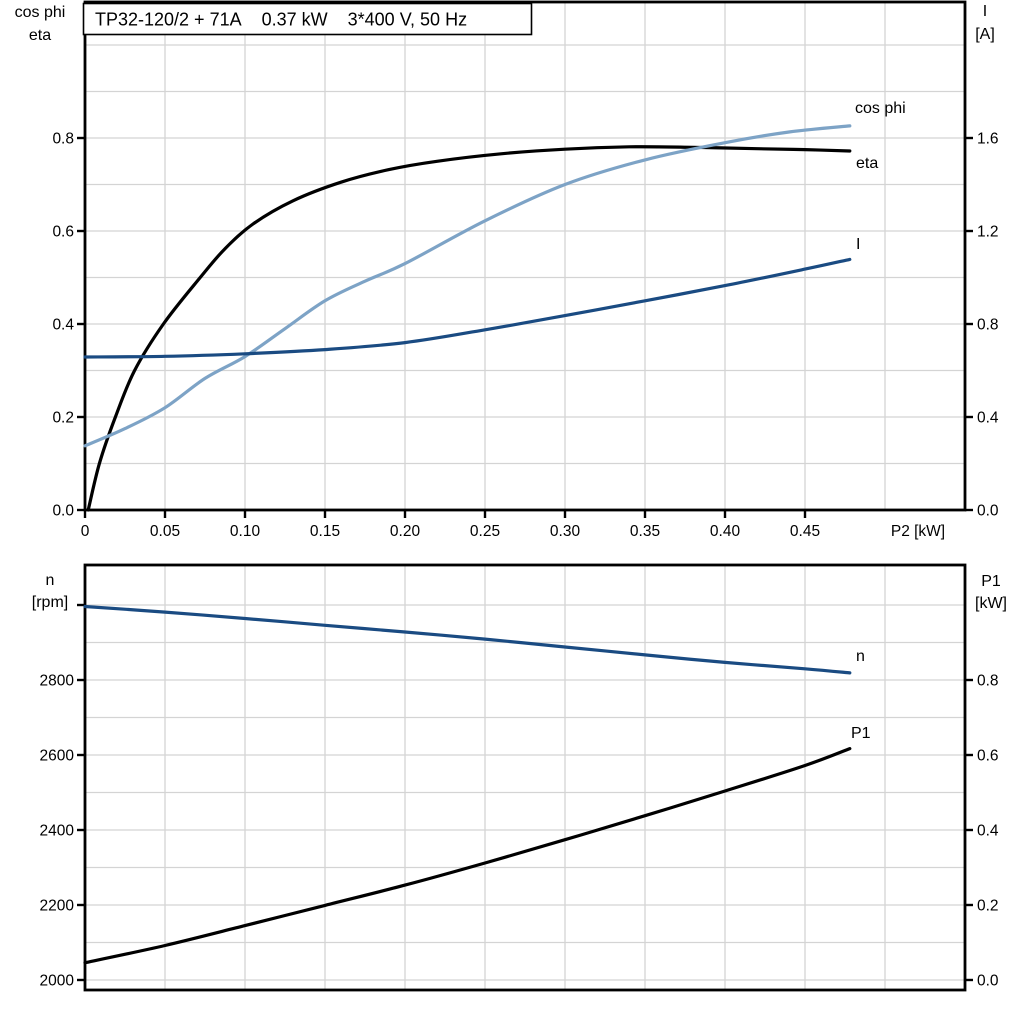 This screenshot has height=1029, width=1024. I want to click on curve-label-I: I, so click(858, 244).